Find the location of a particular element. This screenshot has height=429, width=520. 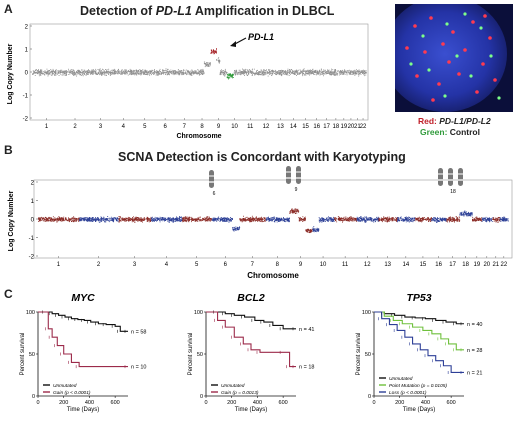

fish-red-signal is located at coordinates (465, 50).